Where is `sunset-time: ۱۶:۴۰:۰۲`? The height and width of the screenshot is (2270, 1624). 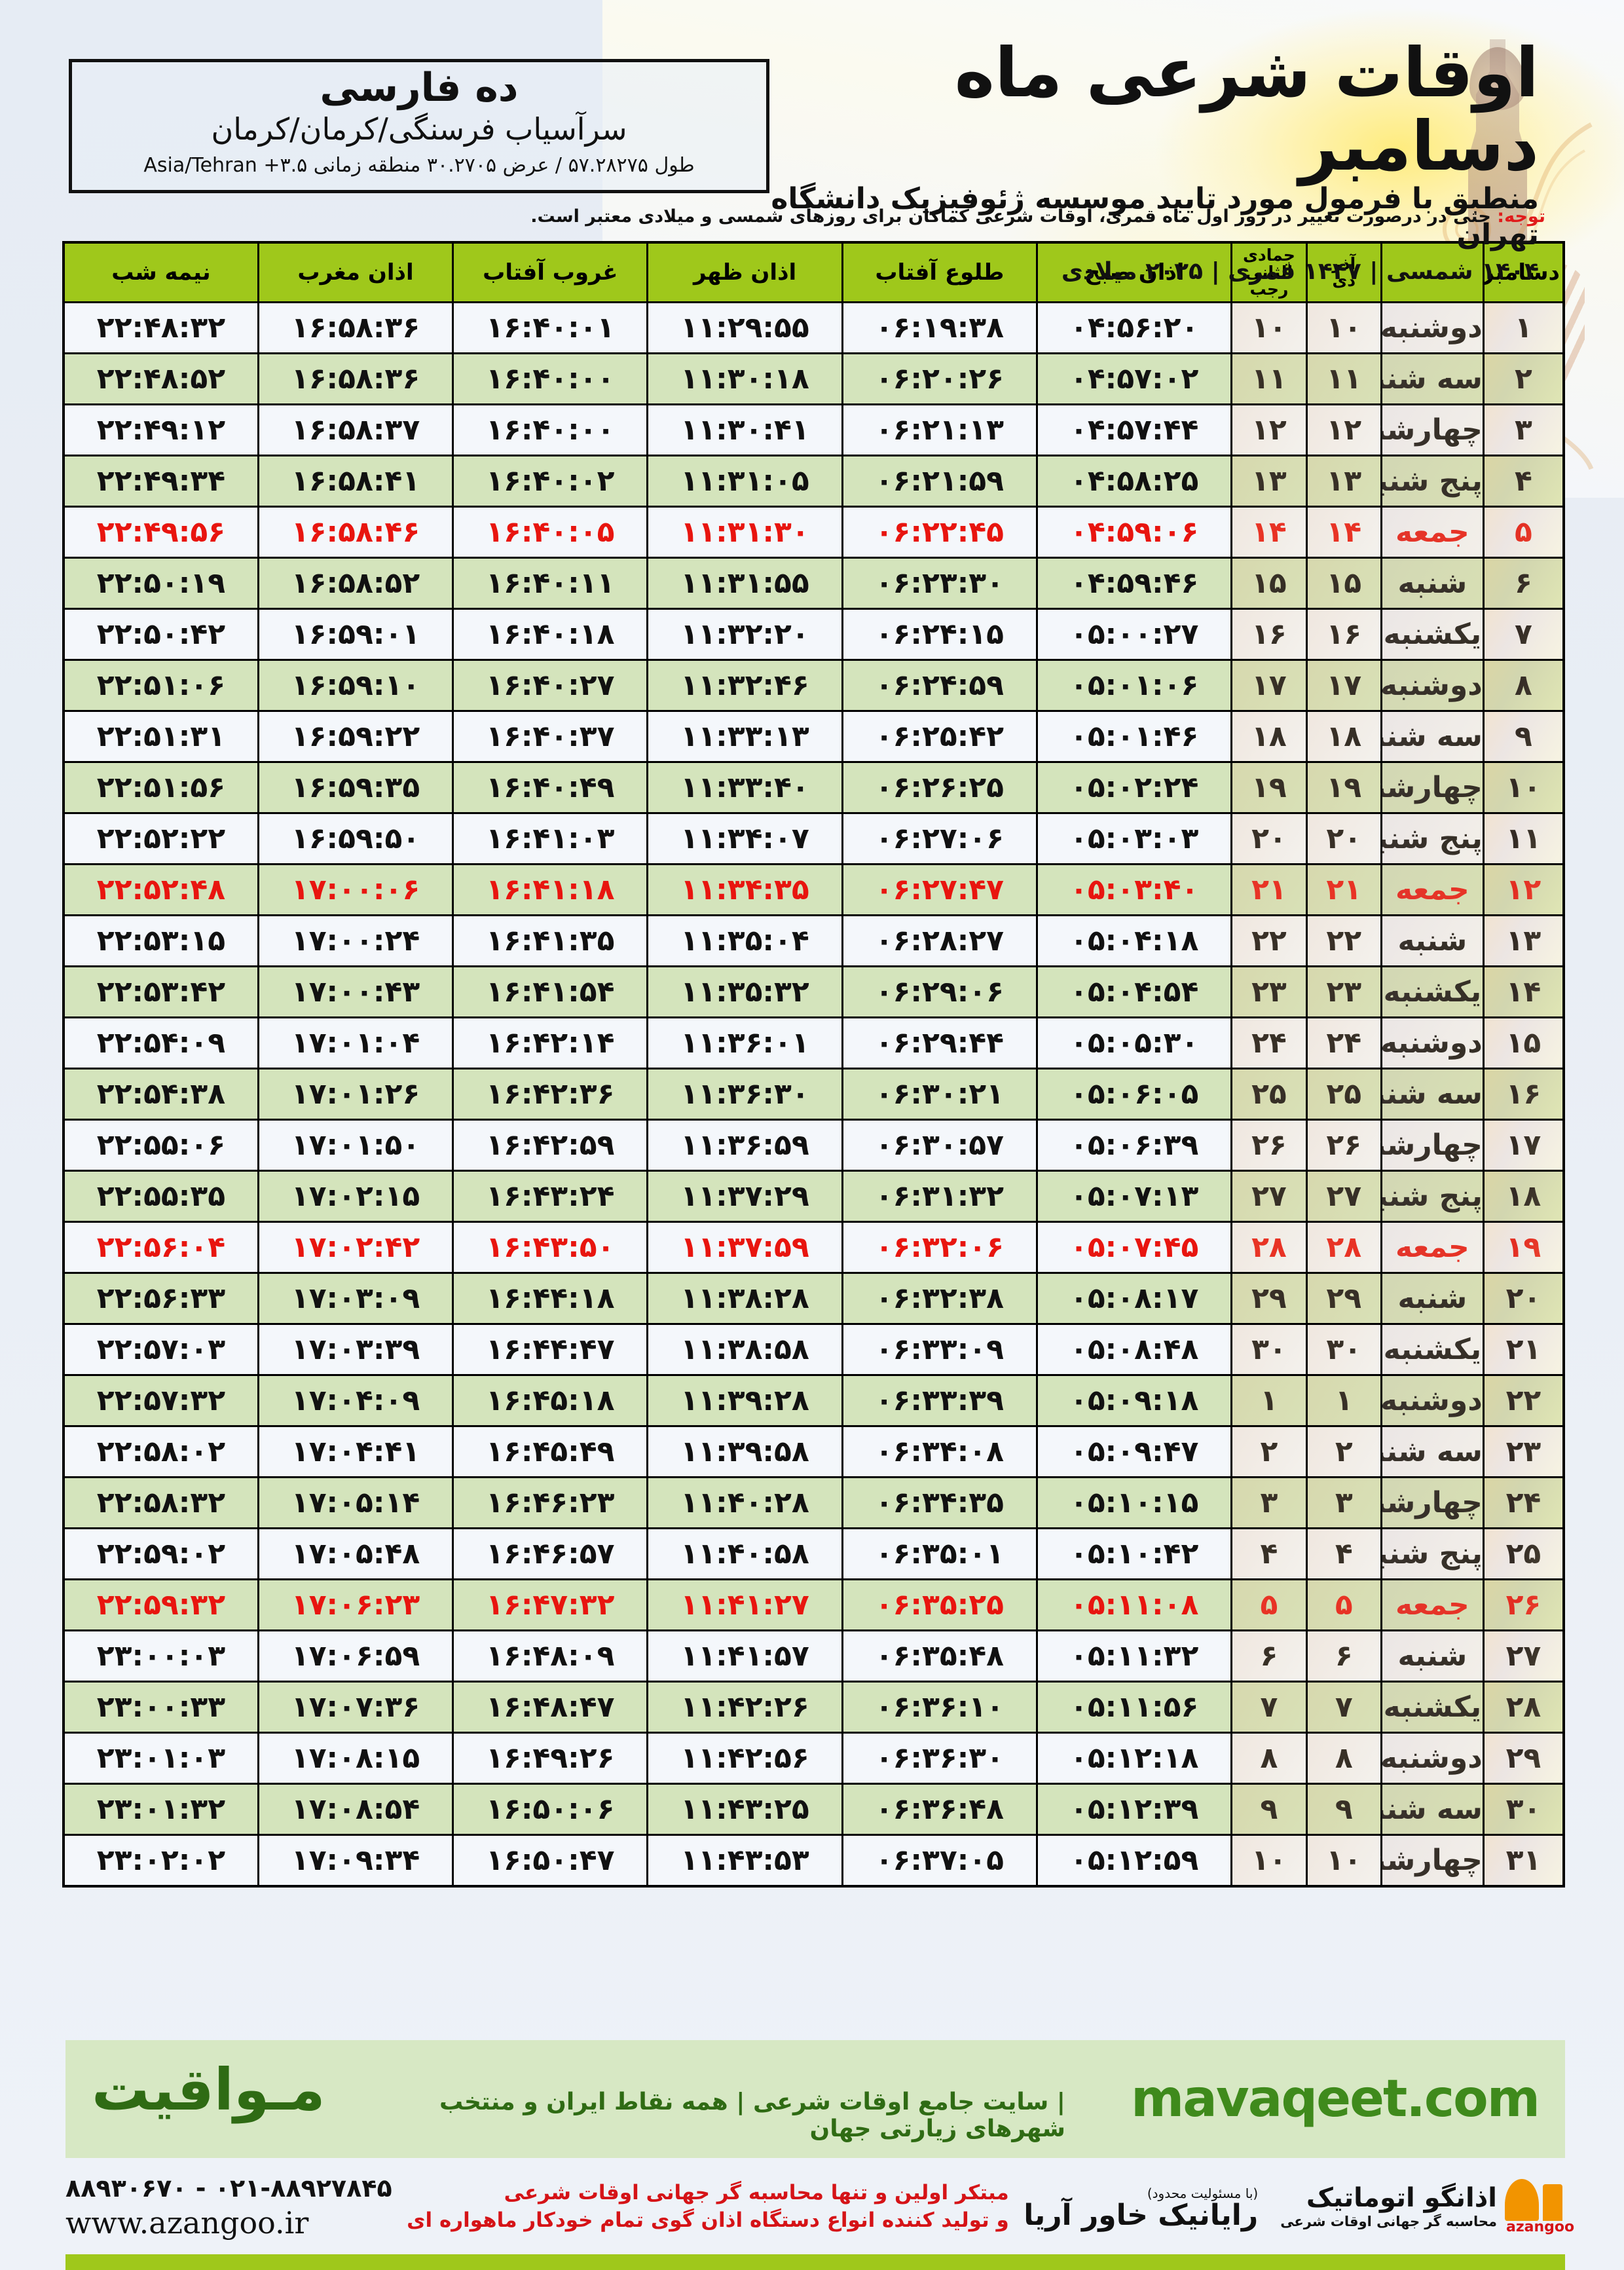
sunset-time: ۱۶:۴۰:۰۲ is located at coordinates (550, 481).